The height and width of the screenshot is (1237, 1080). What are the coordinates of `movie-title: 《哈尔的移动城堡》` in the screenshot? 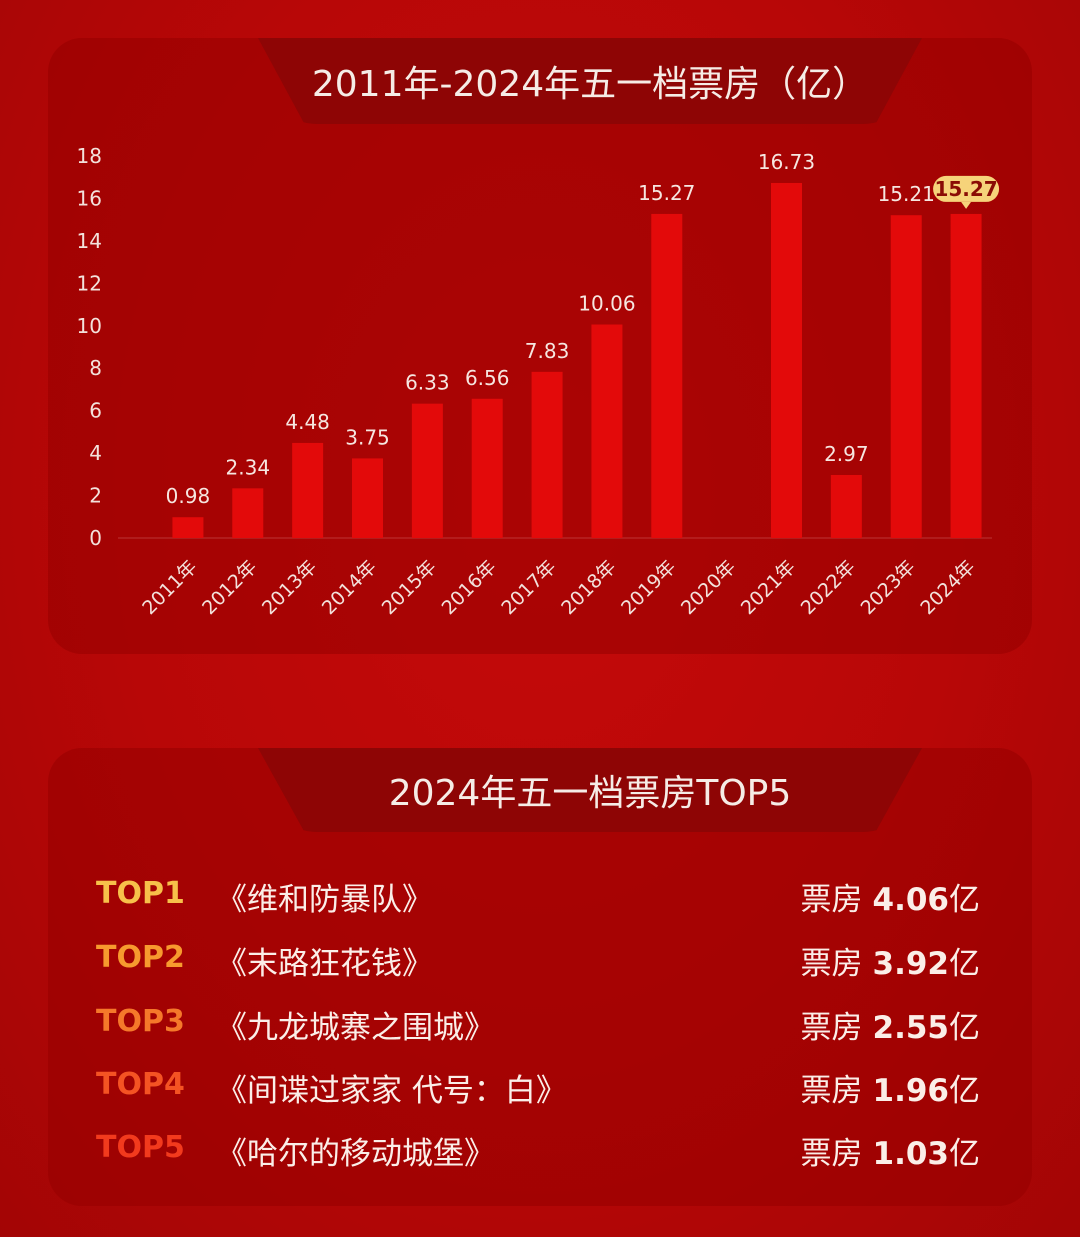 It's located at (355, 1154).